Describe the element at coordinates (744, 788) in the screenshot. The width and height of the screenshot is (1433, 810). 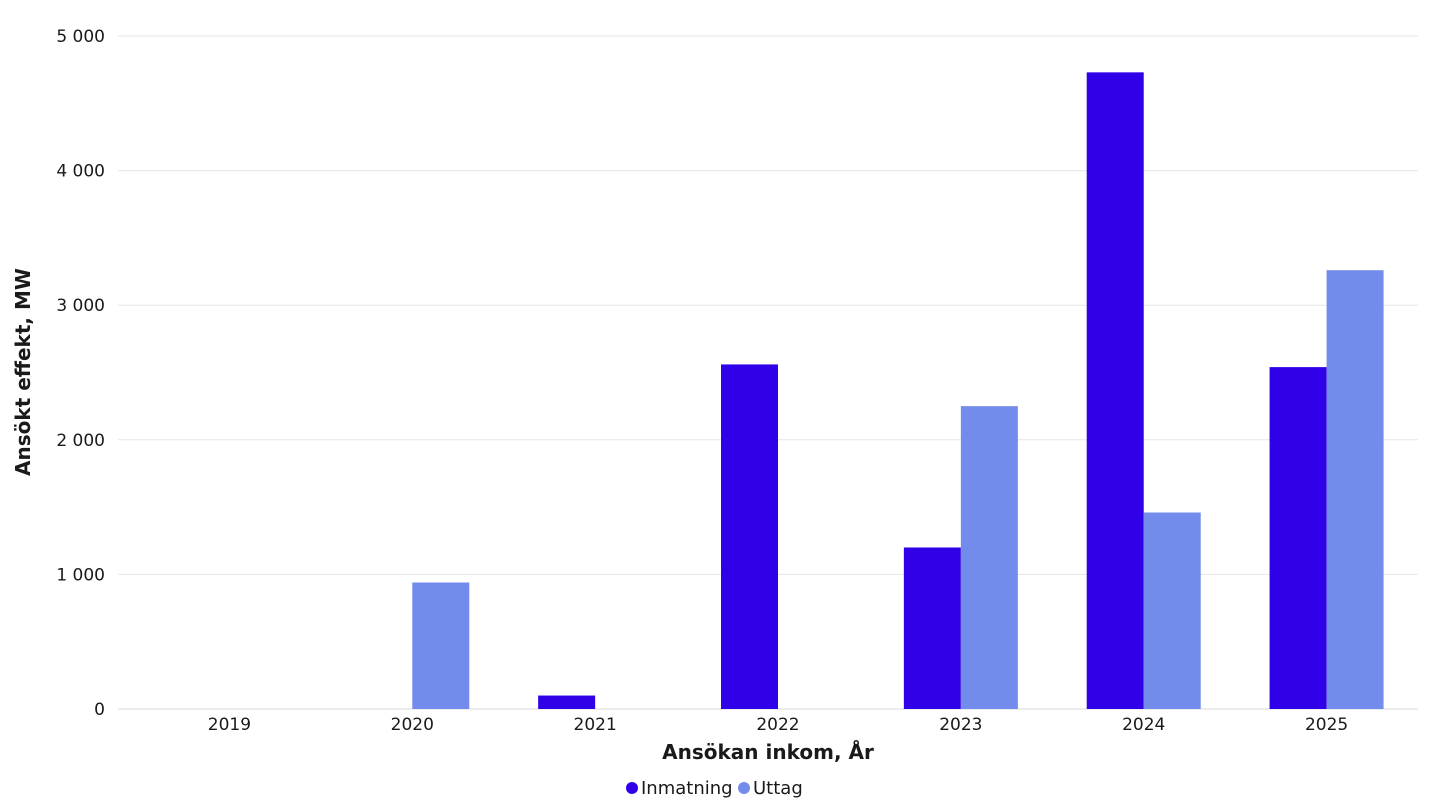
I see `legend-marker-uttag` at that location.